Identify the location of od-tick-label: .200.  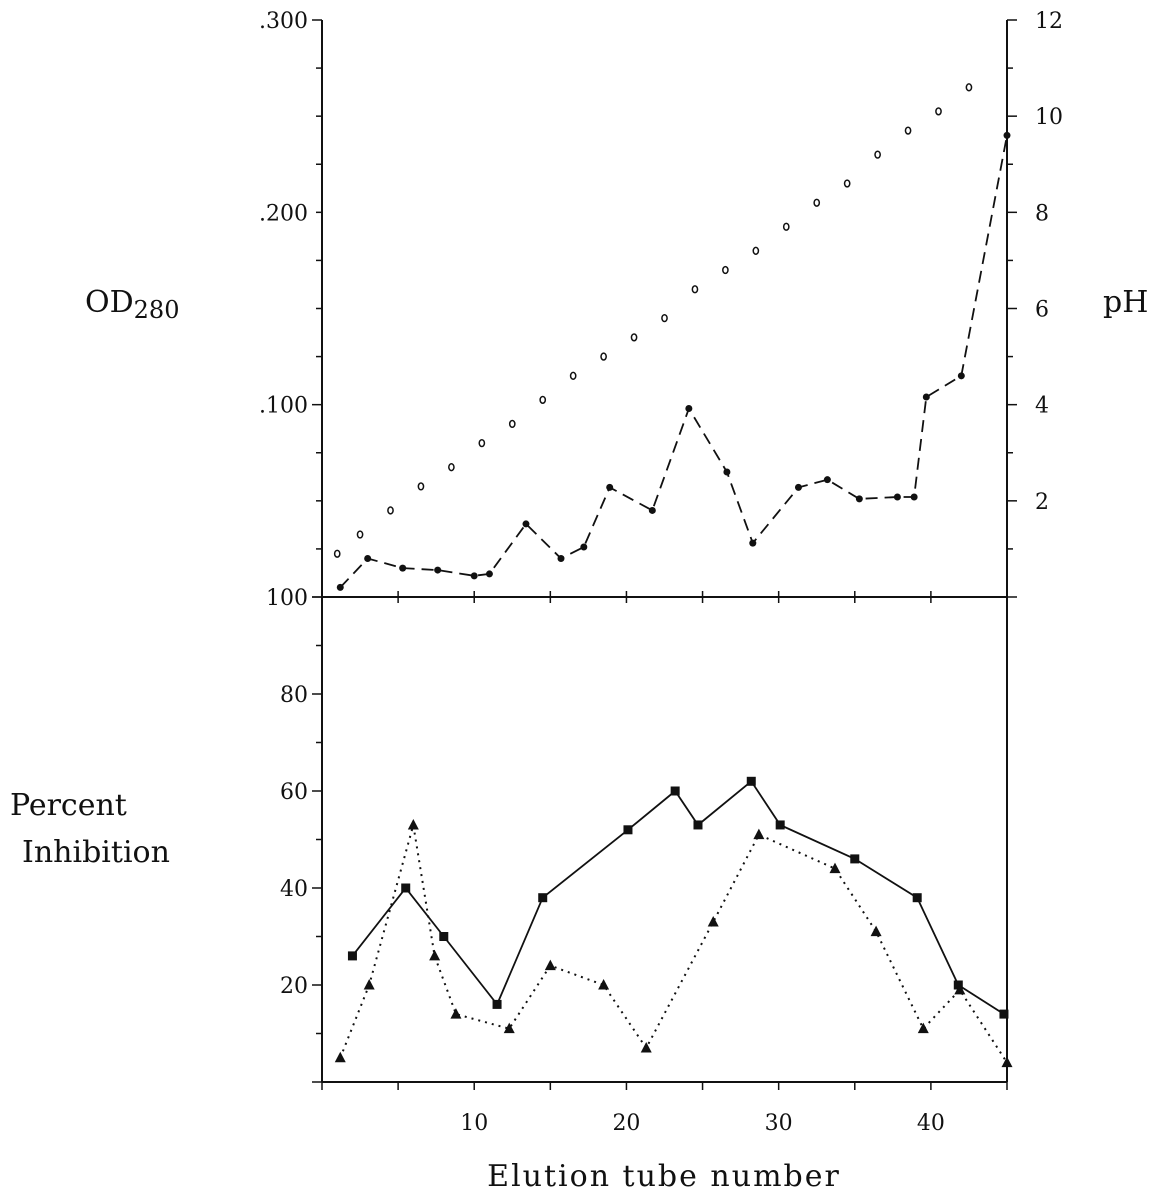
(283, 213).